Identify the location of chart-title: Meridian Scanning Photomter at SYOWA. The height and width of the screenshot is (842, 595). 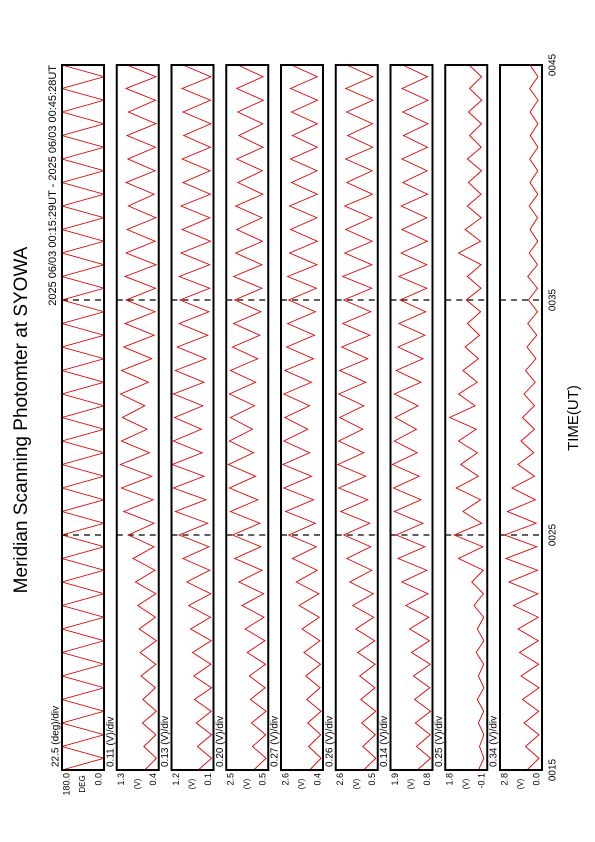
(21, 419).